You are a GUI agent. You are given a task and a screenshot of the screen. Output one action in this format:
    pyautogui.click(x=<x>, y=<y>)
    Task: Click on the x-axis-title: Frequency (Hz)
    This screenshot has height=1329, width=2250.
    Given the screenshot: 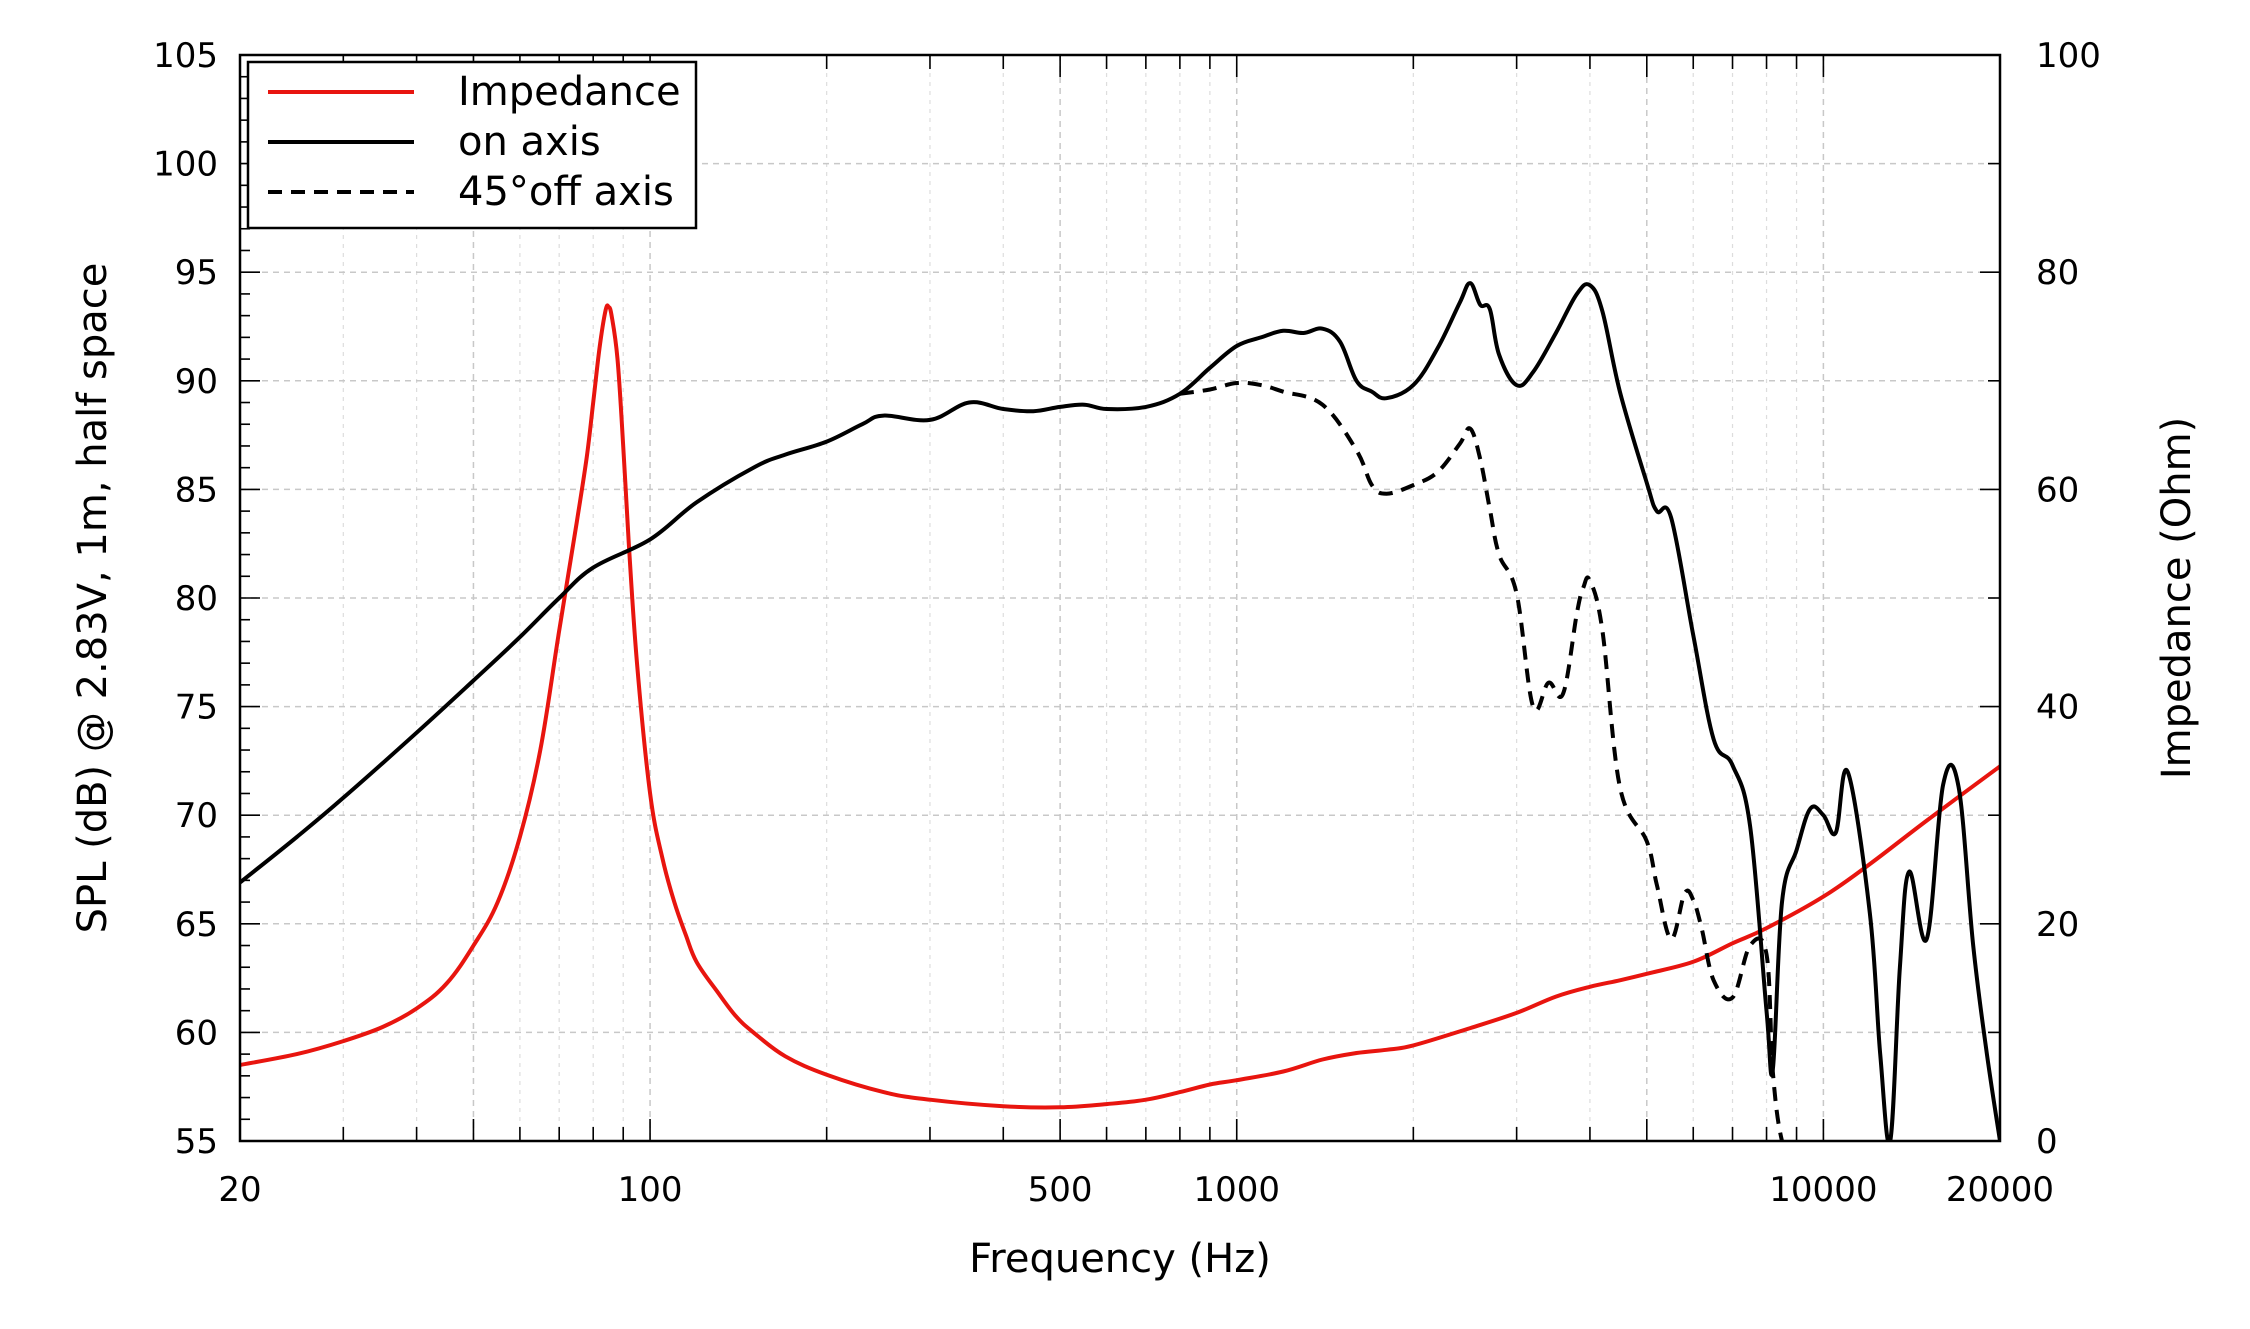 What is the action you would take?
    pyautogui.click(x=1120, y=1259)
    